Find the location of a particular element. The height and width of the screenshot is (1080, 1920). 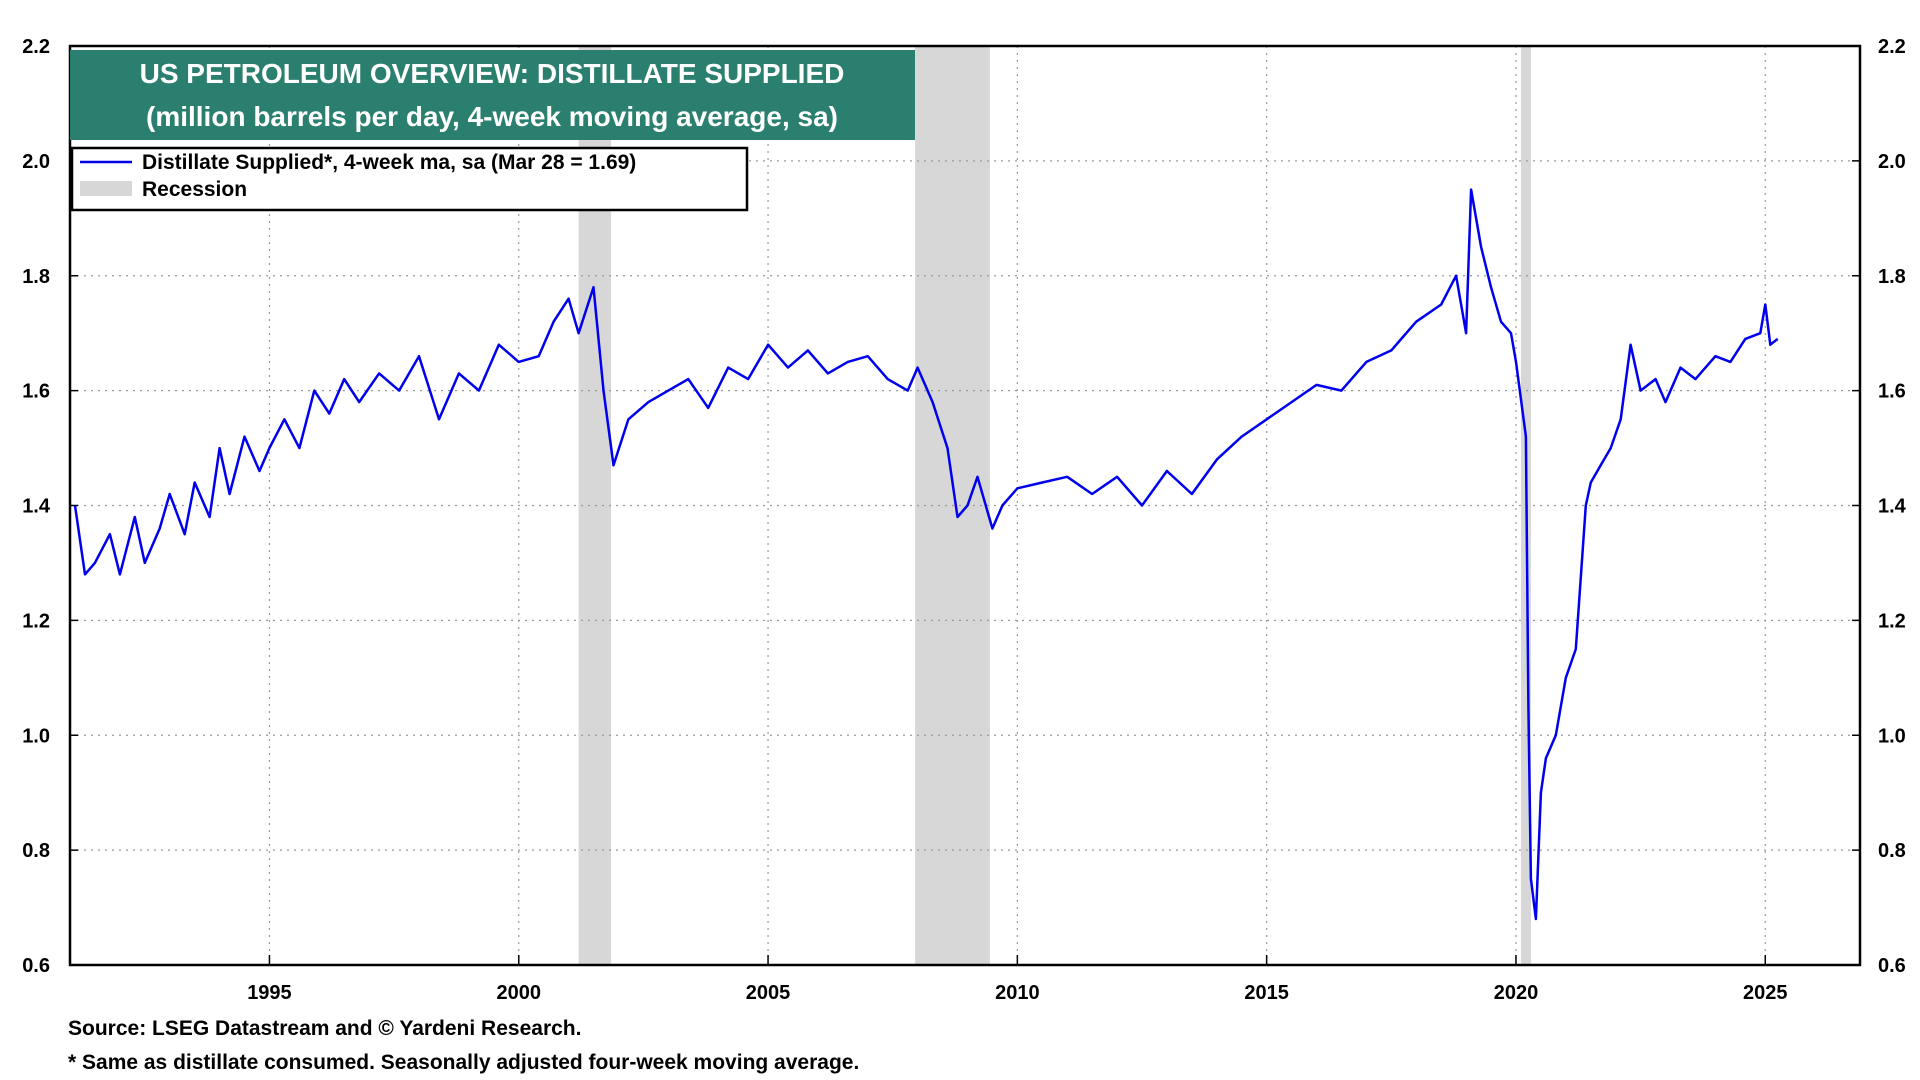

y-tick-label-left: 2.0 is located at coordinates (36, 162).